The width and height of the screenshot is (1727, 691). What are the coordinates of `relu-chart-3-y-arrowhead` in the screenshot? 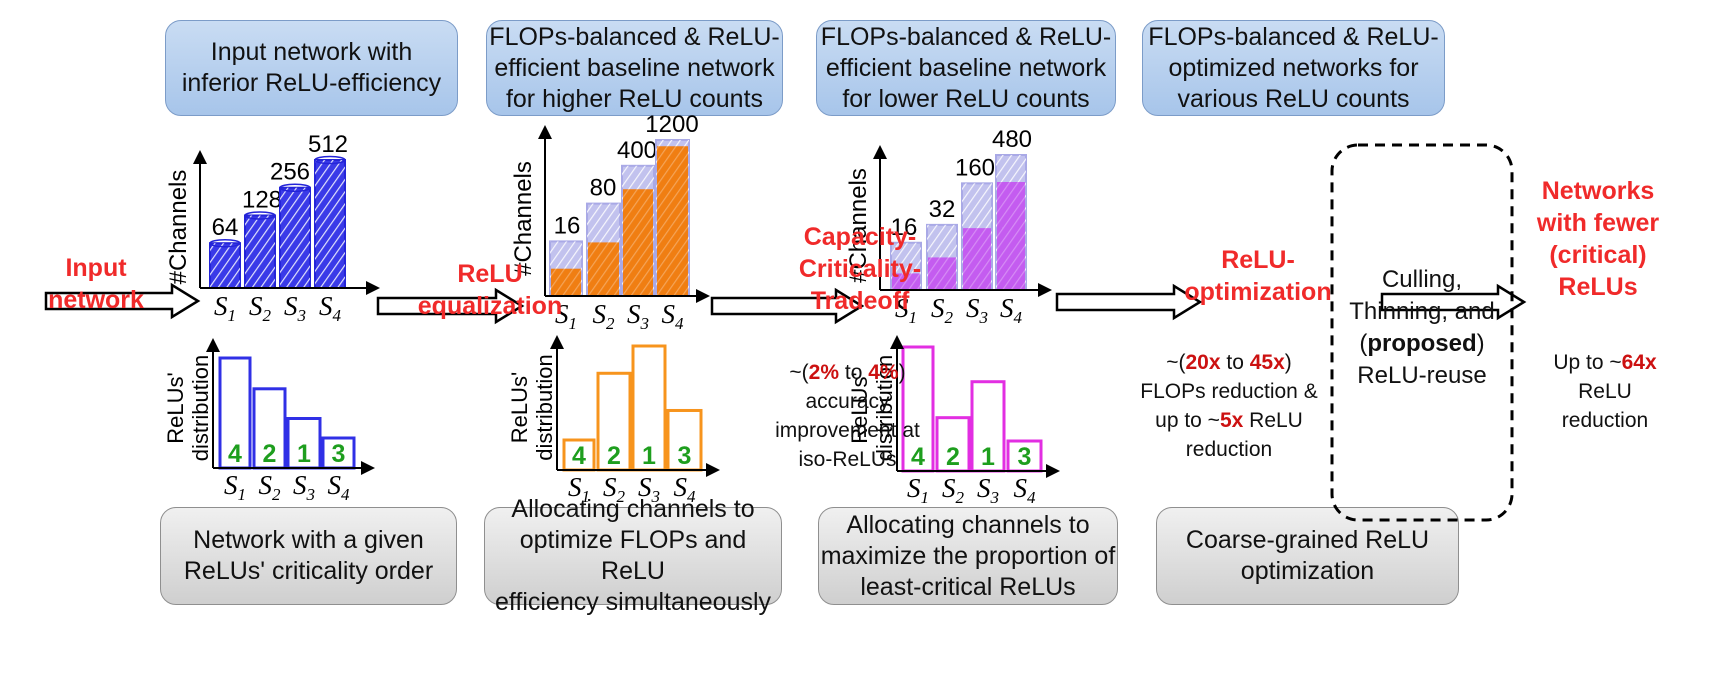 It's located at (897, 342).